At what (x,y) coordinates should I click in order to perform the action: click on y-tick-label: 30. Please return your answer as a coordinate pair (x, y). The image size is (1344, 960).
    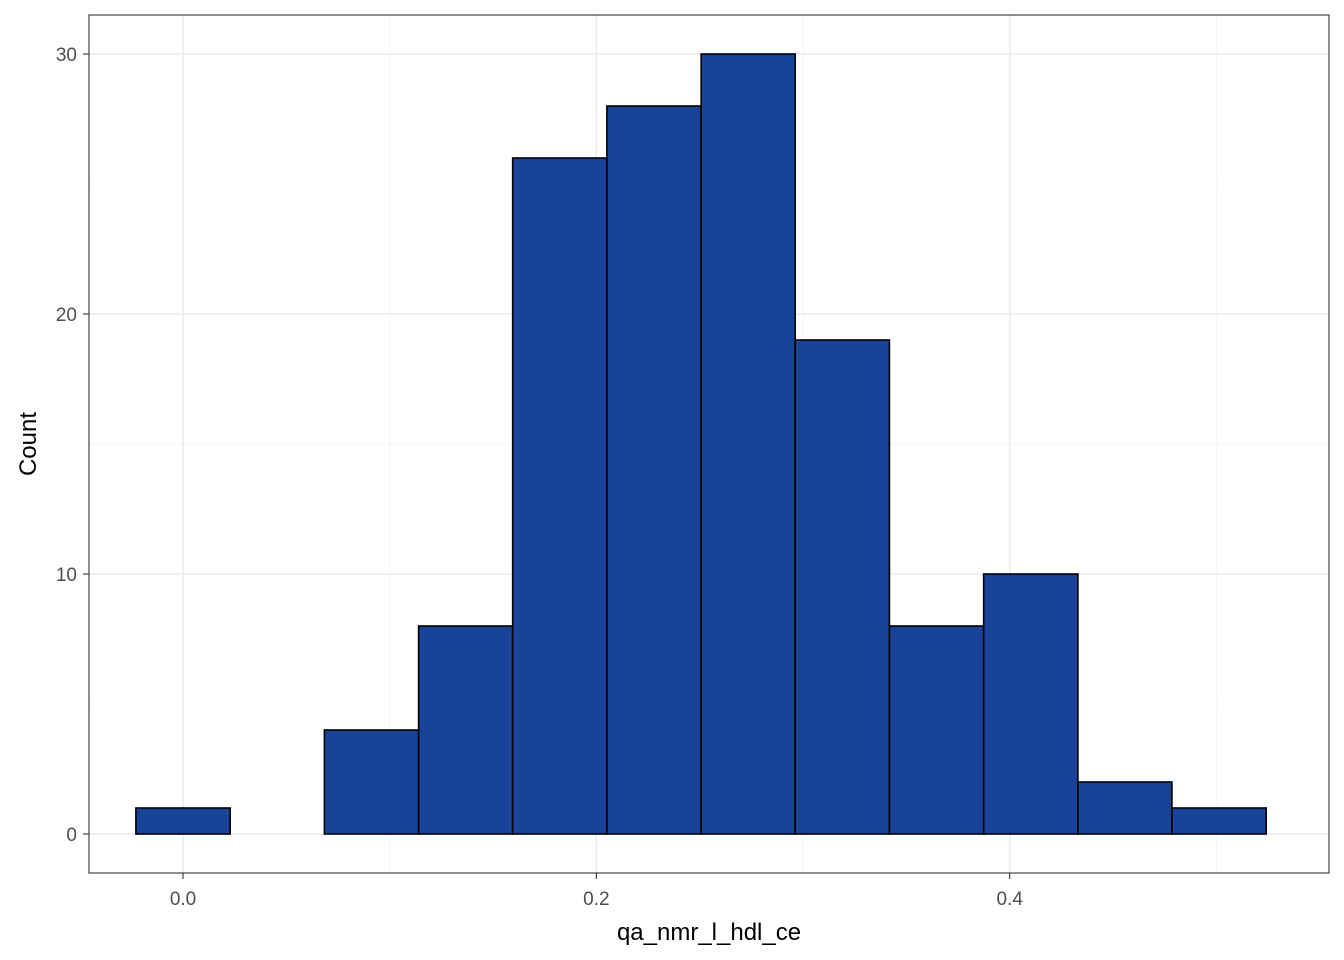
    Looking at the image, I should click on (66, 55).